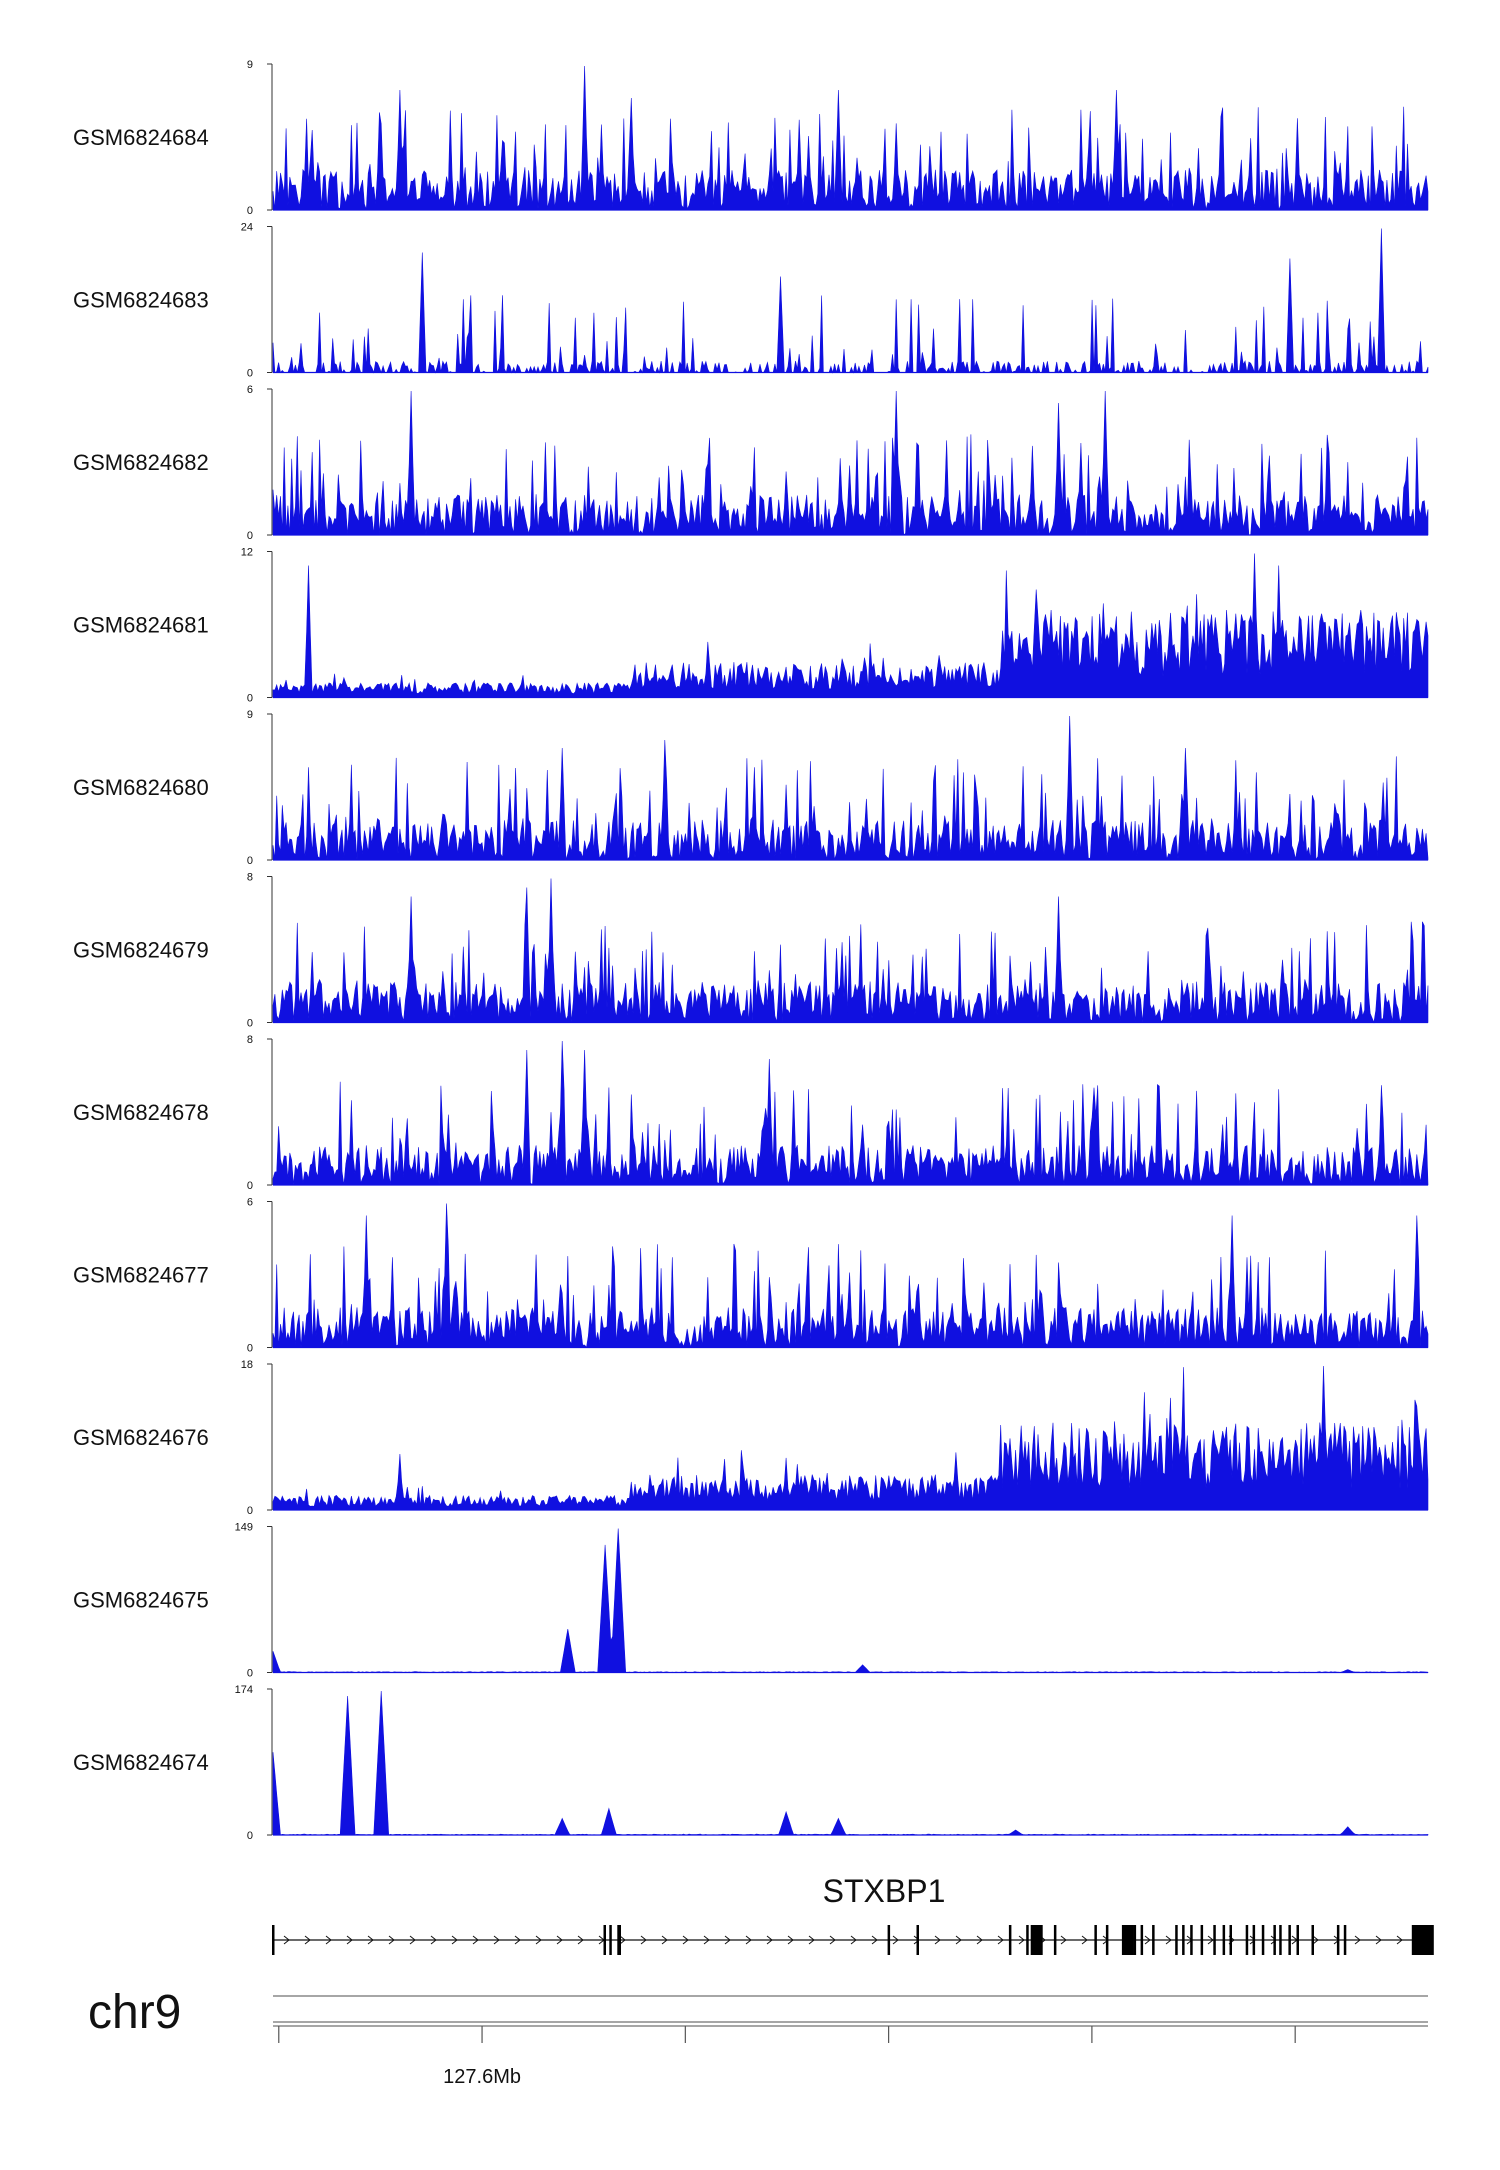 The height and width of the screenshot is (2170, 1500). What do you see at coordinates (141, 1112) in the screenshot?
I see `track-label: GSM6824678` at bounding box center [141, 1112].